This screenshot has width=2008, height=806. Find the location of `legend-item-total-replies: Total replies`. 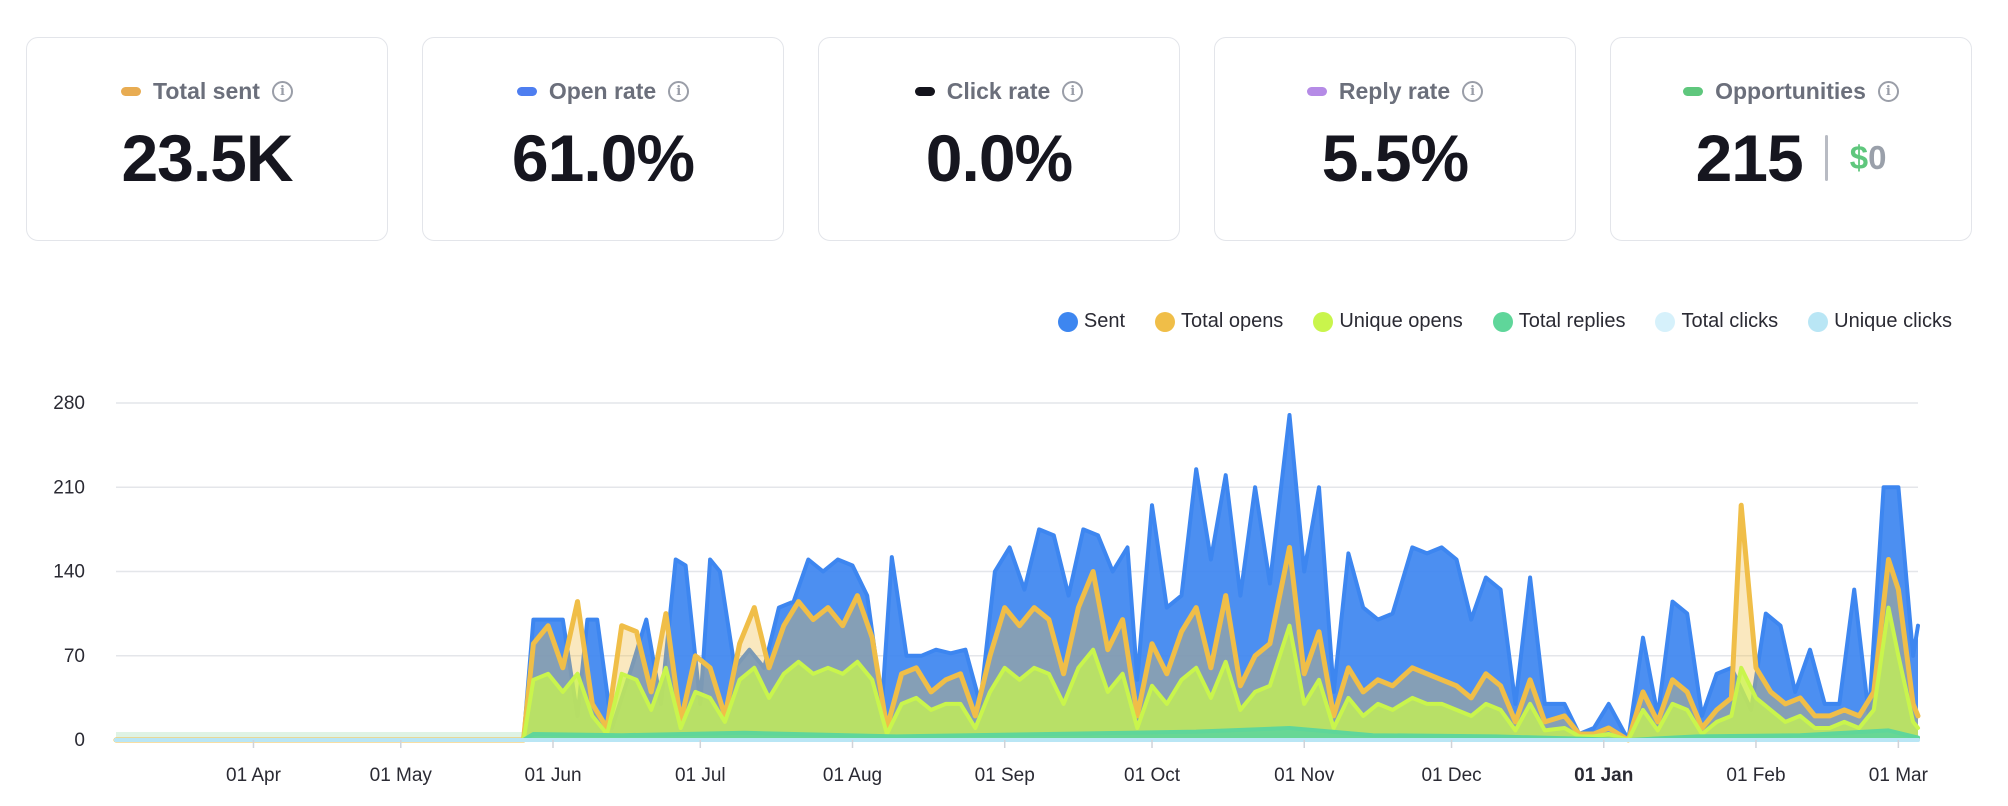

legend-item-total-replies: Total replies is located at coordinates (1559, 321).